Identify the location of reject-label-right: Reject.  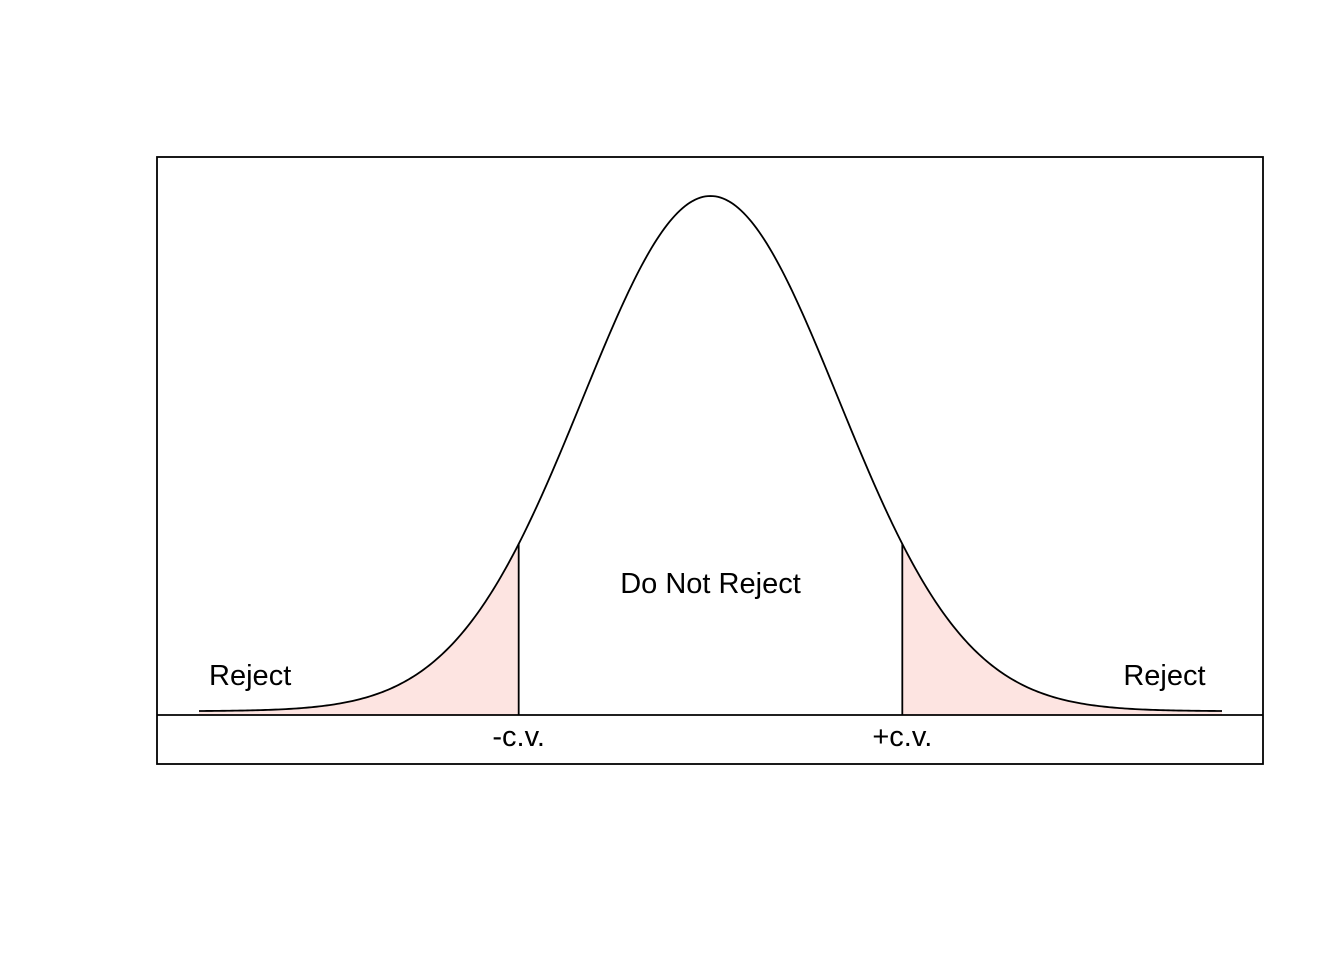
(1164, 676).